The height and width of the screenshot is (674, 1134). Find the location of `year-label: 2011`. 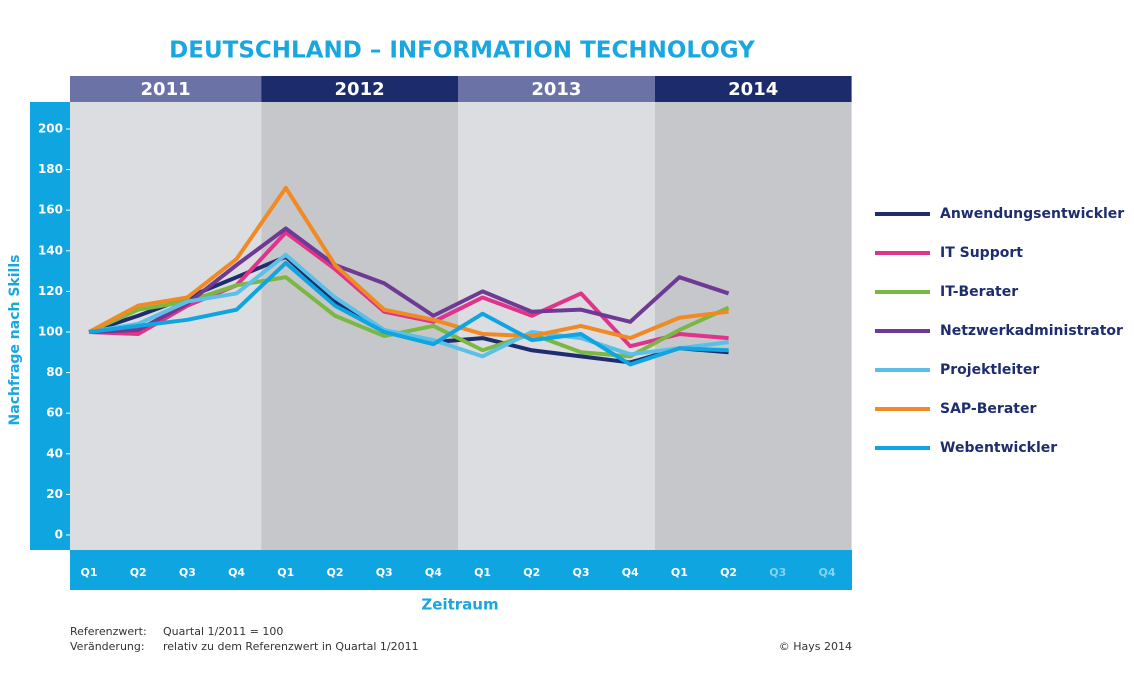

year-label: 2011 is located at coordinates (166, 89).